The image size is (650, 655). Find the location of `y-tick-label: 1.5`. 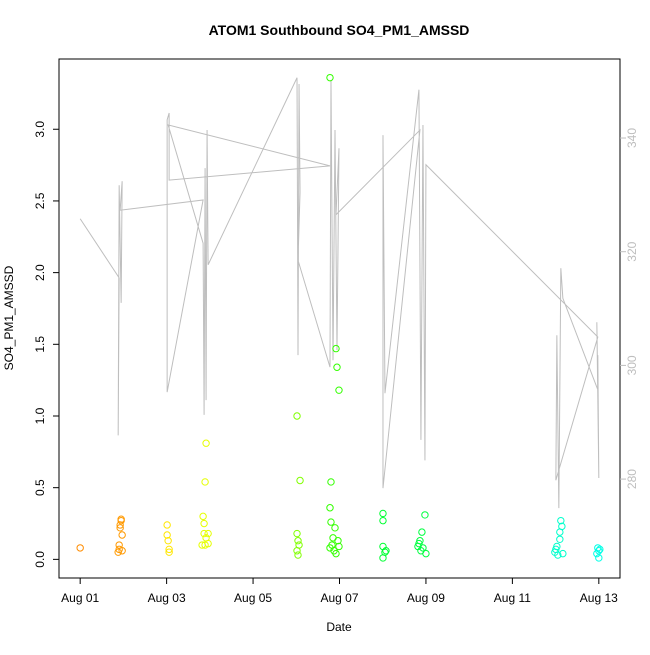

y-tick-label: 1.5 is located at coordinates (40, 344).